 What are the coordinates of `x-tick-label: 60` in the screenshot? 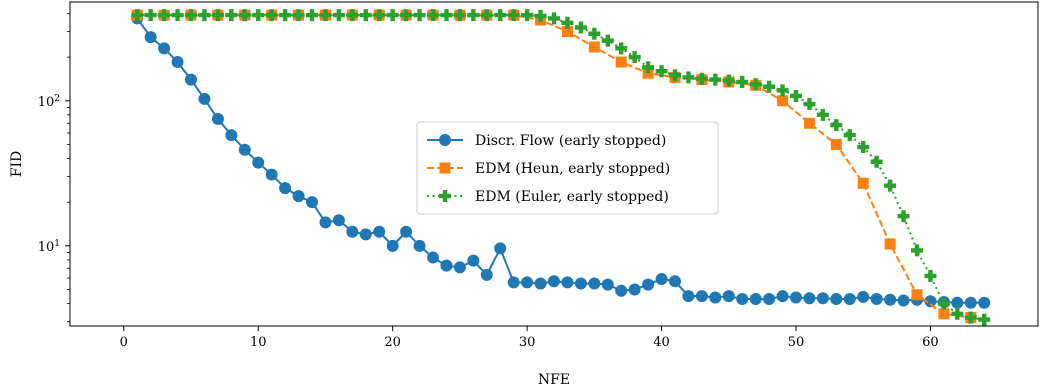 It's located at (930, 342).